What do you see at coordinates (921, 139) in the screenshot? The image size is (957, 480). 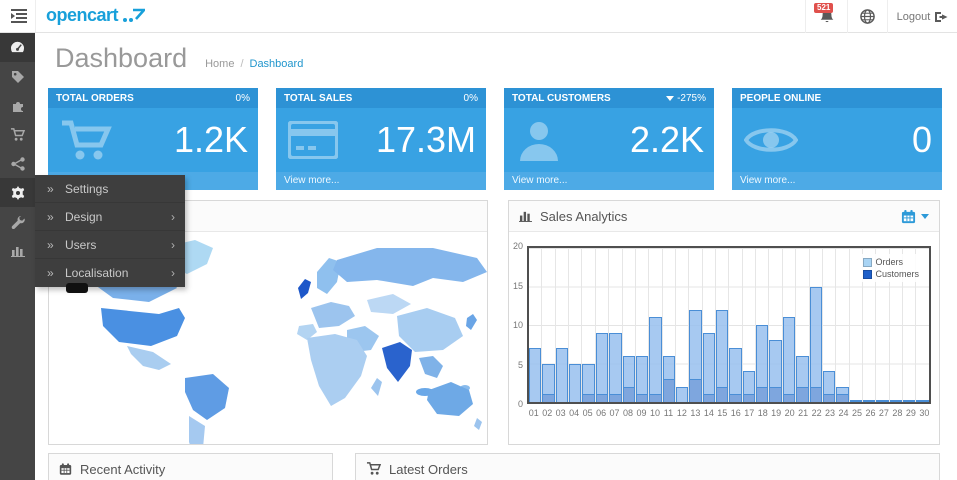 I see `tile-value: 0` at bounding box center [921, 139].